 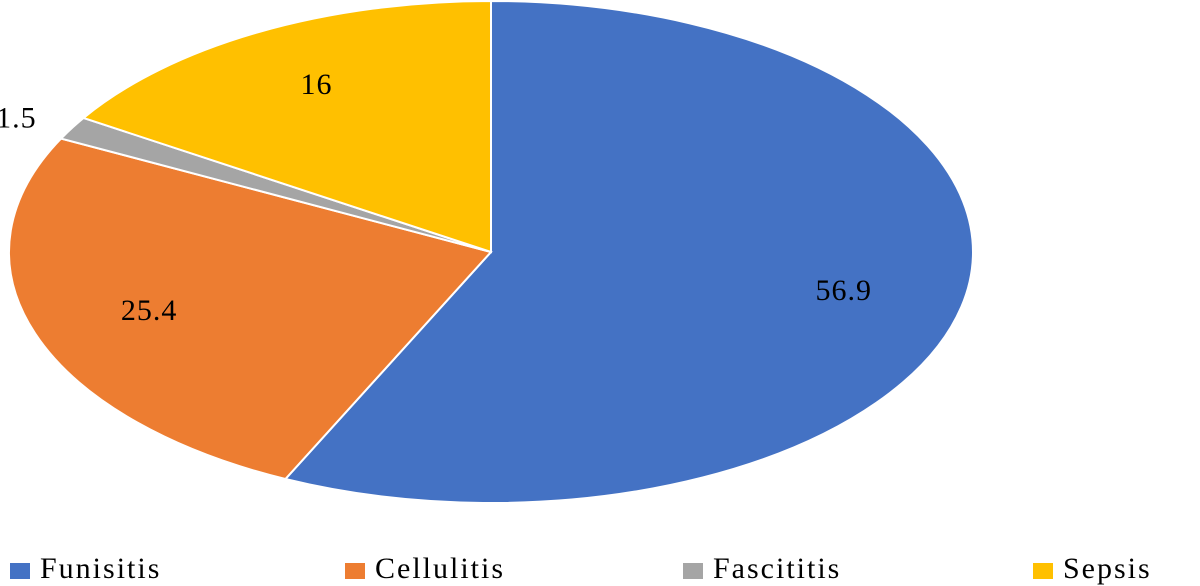 I want to click on legend-label: Funisitis, so click(x=100, y=568).